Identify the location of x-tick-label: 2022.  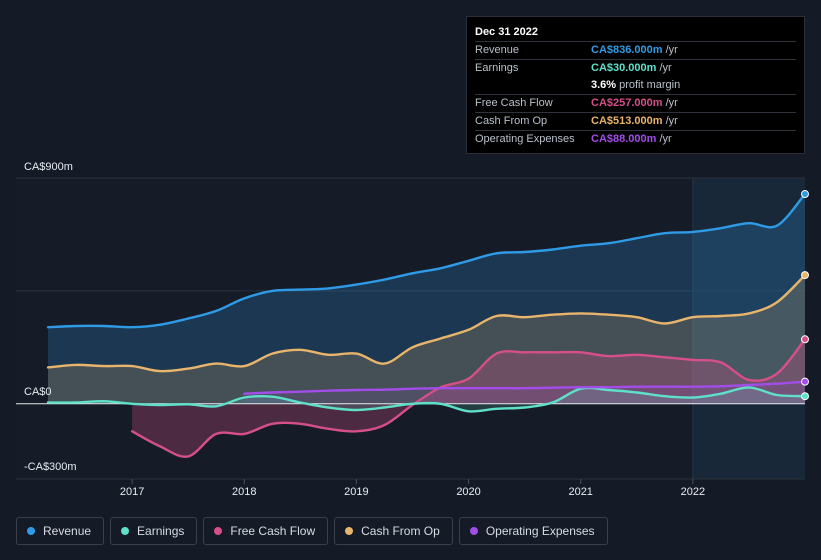
(693, 492).